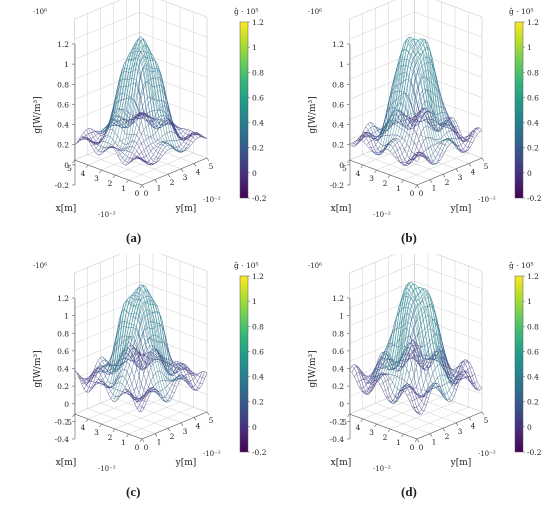 The height and width of the screenshot is (507, 550). What do you see at coordinates (133, 491) in the screenshot?
I see `panel-caption: (c)` at bounding box center [133, 491].